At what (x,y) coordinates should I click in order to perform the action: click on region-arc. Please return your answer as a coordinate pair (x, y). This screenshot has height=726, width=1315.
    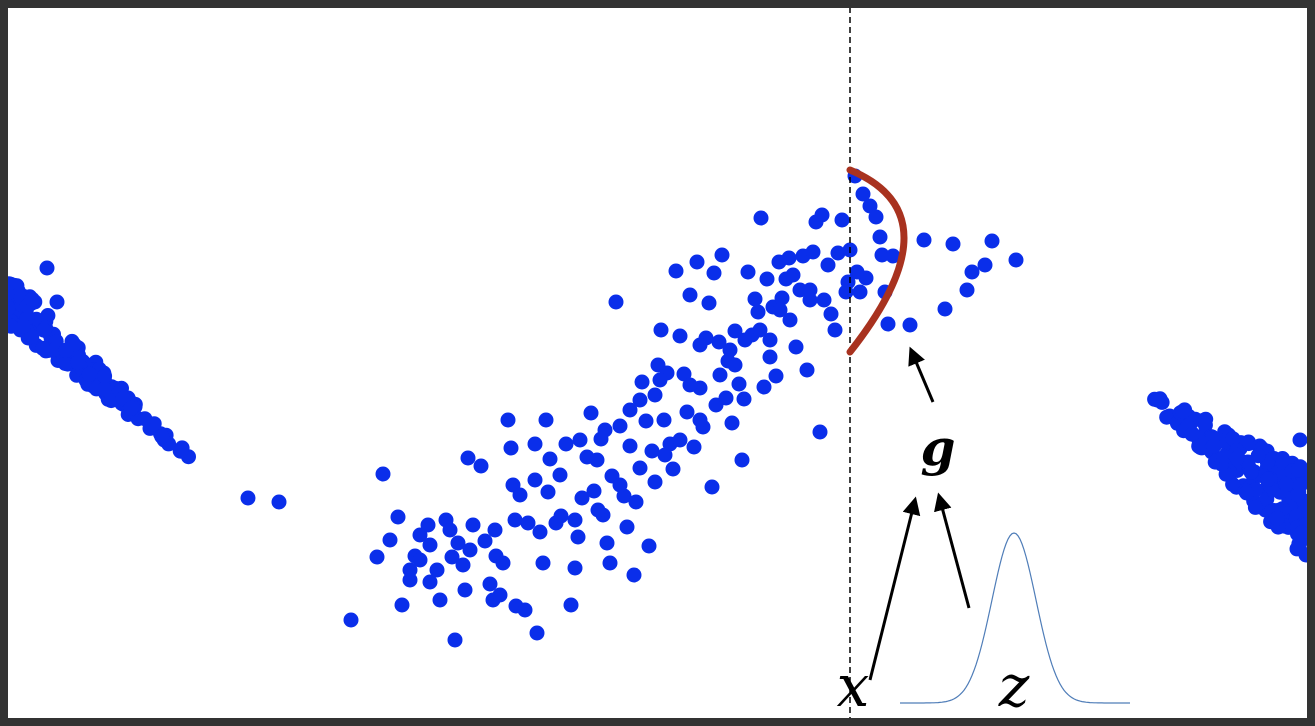
    Looking at the image, I should click on (877, 261).